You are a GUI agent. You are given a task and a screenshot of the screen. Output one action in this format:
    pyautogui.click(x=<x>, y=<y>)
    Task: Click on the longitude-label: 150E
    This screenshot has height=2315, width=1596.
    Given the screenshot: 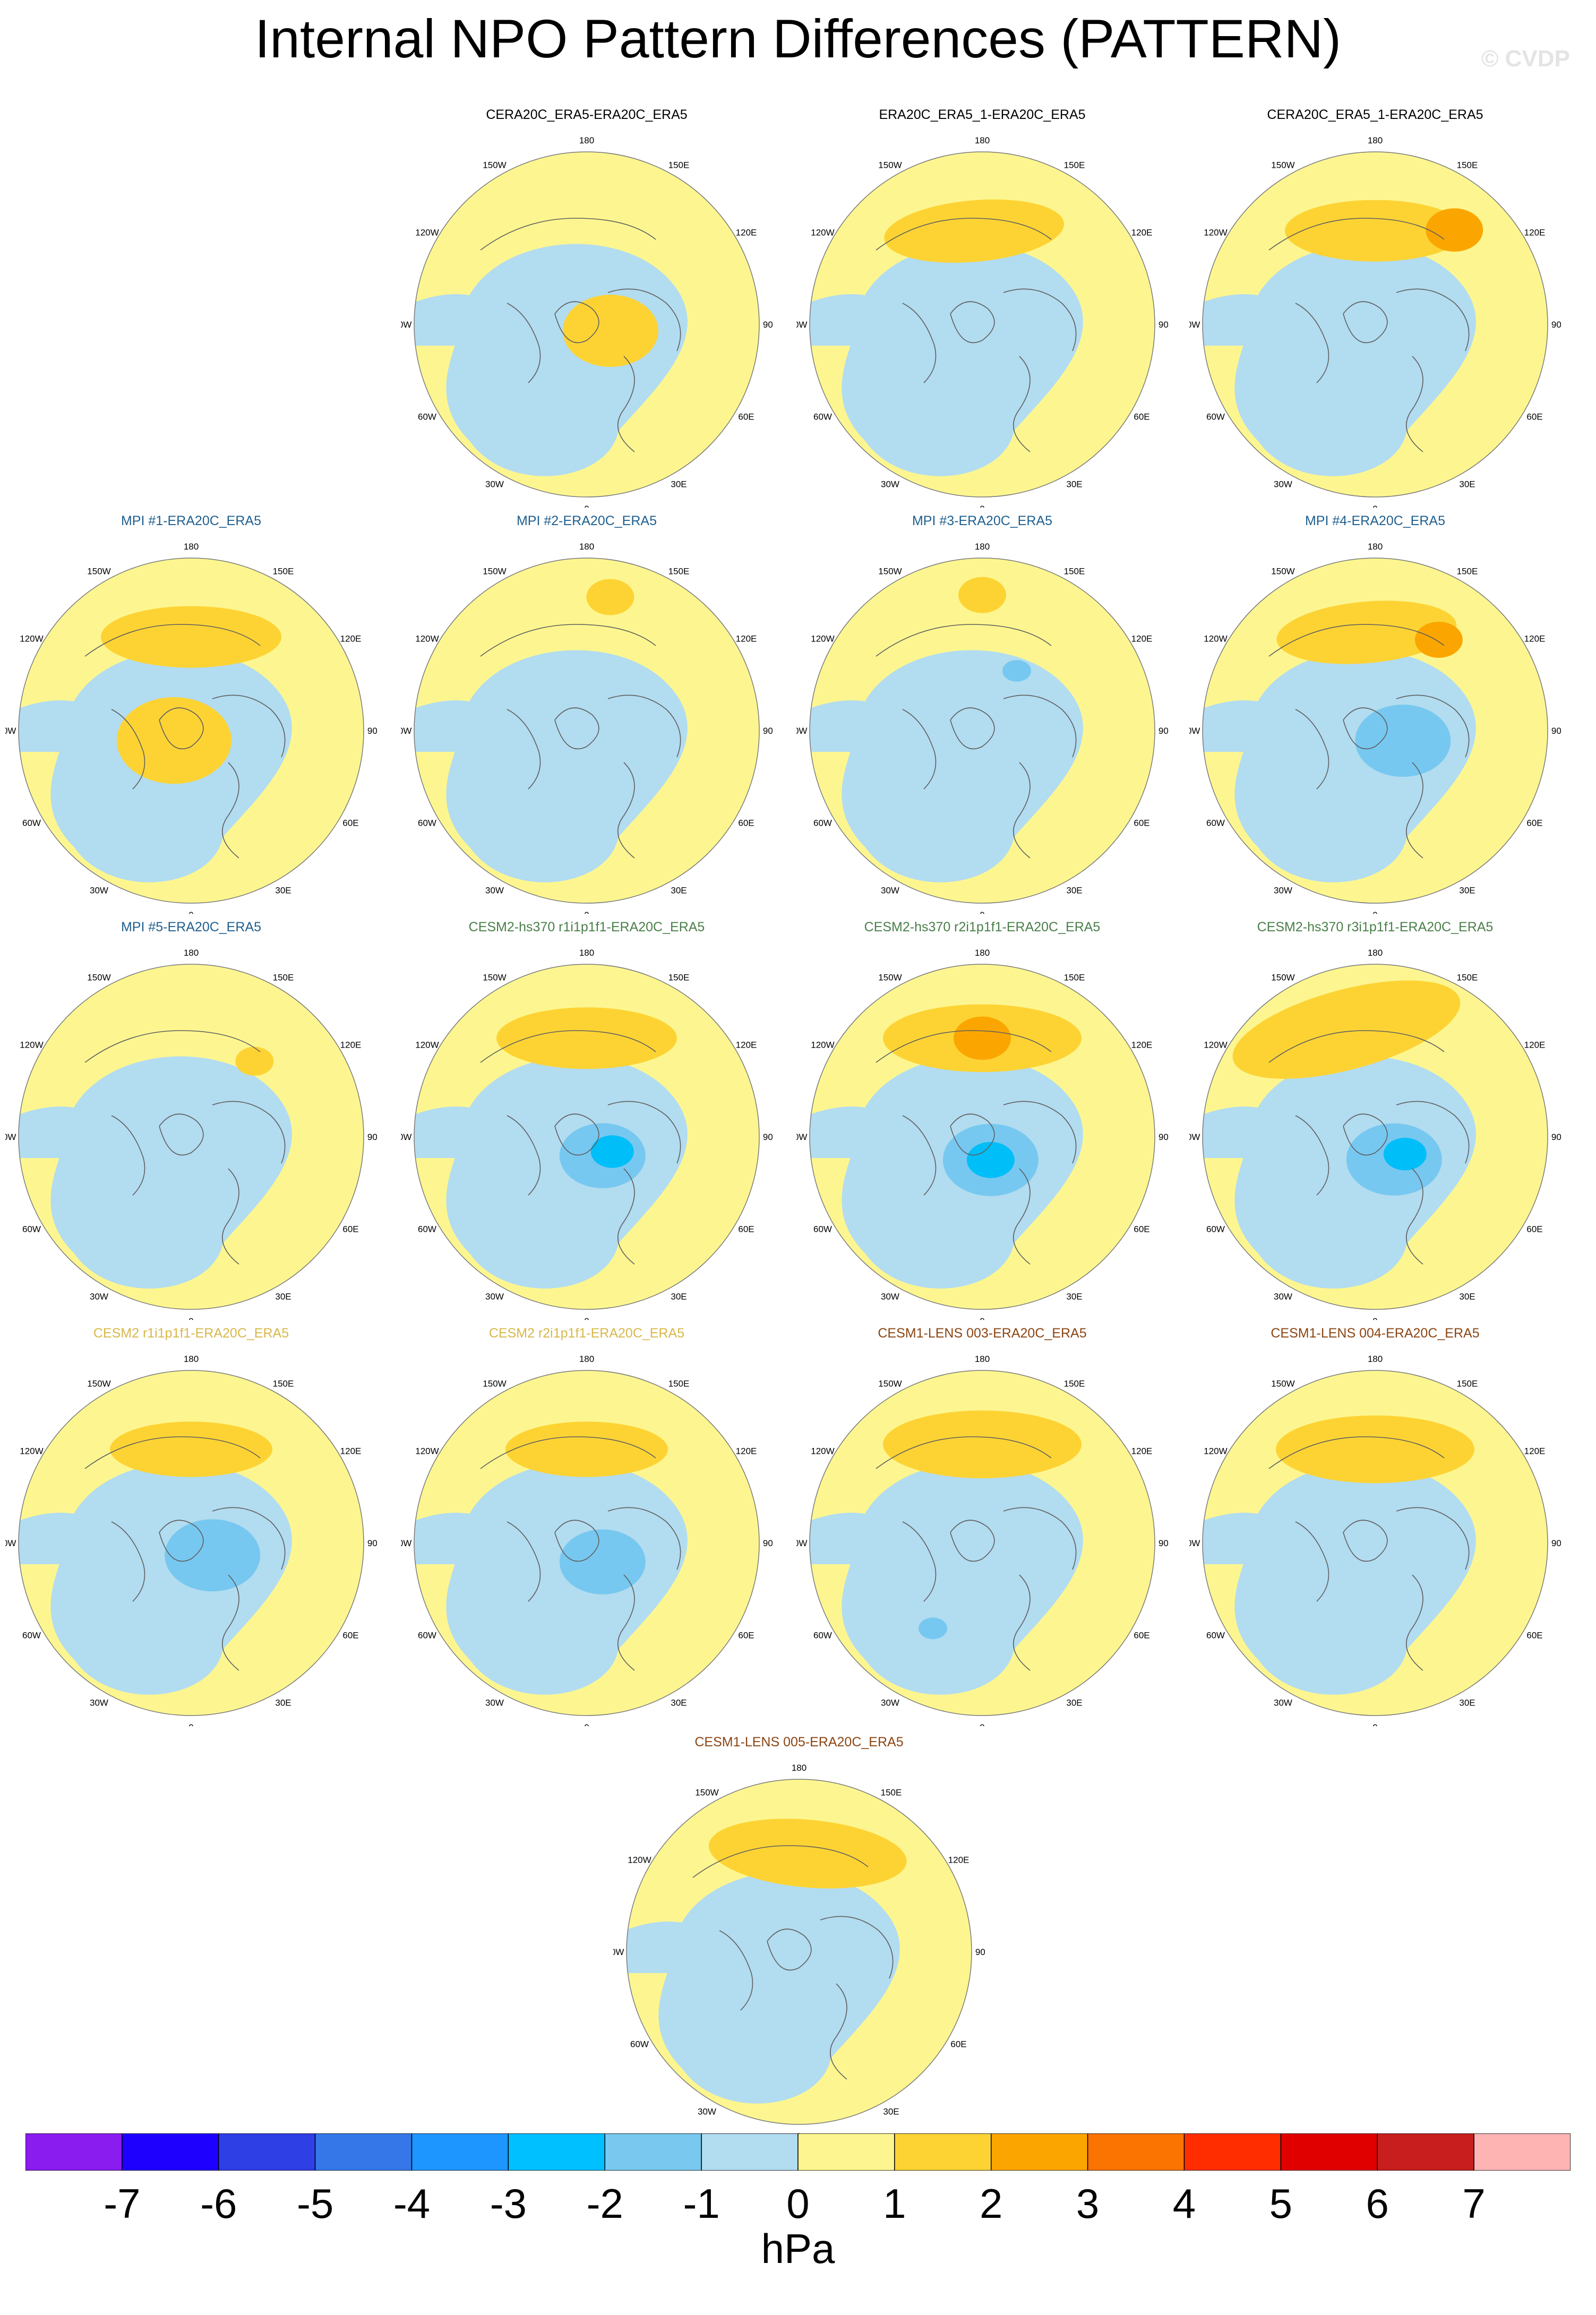 What is the action you would take?
    pyautogui.click(x=1074, y=571)
    